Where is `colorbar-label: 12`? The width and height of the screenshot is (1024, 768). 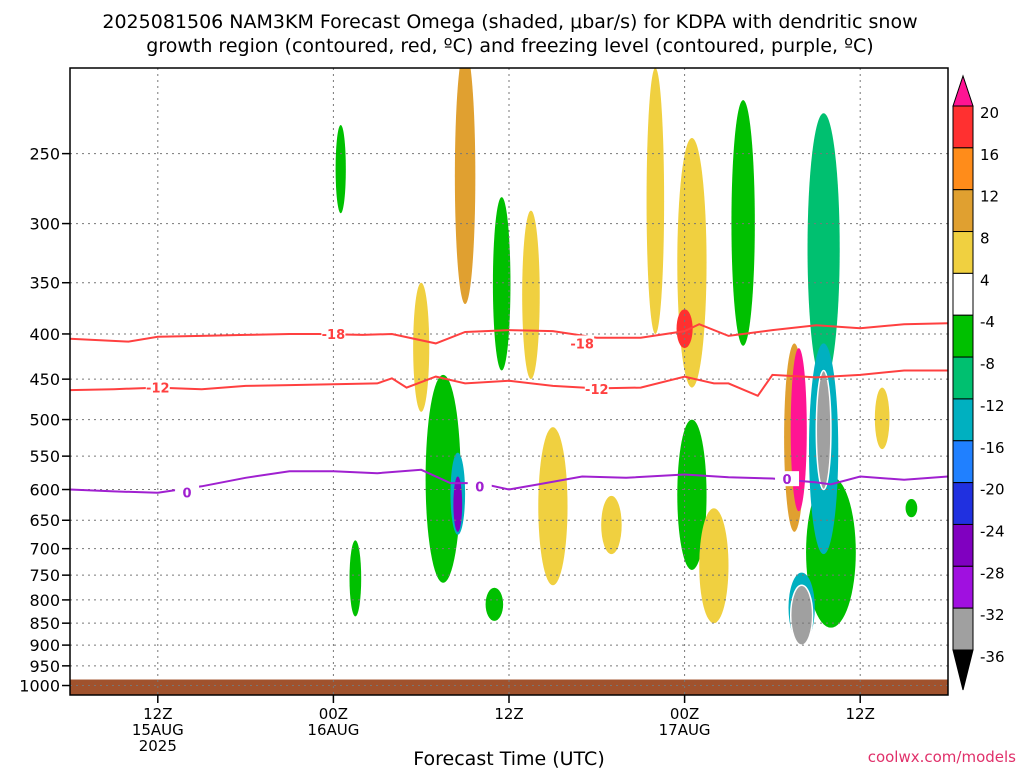
colorbar-label: 12 is located at coordinates (989, 197).